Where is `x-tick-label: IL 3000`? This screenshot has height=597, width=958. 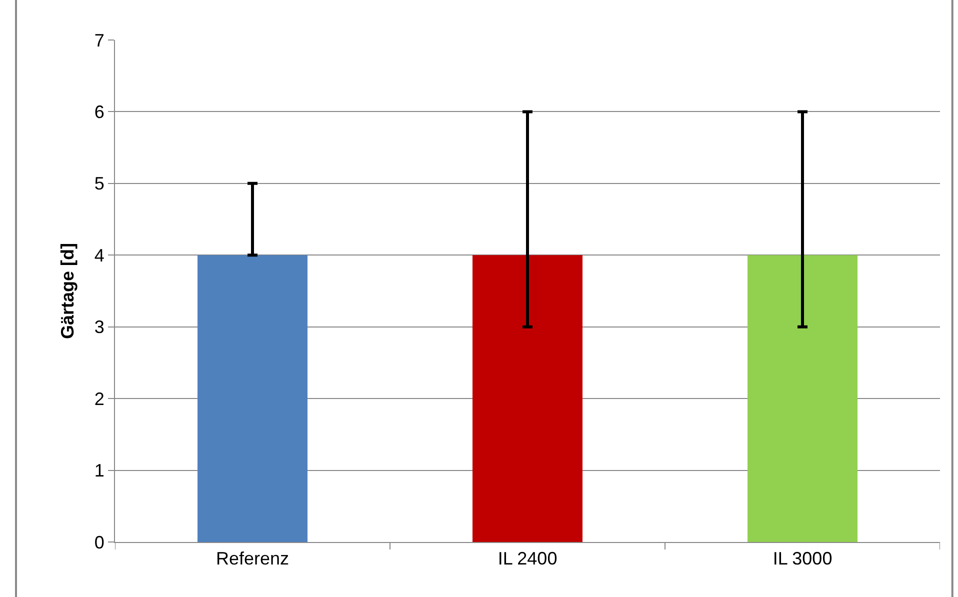
x-tick-label: IL 3000 is located at coordinates (802, 558).